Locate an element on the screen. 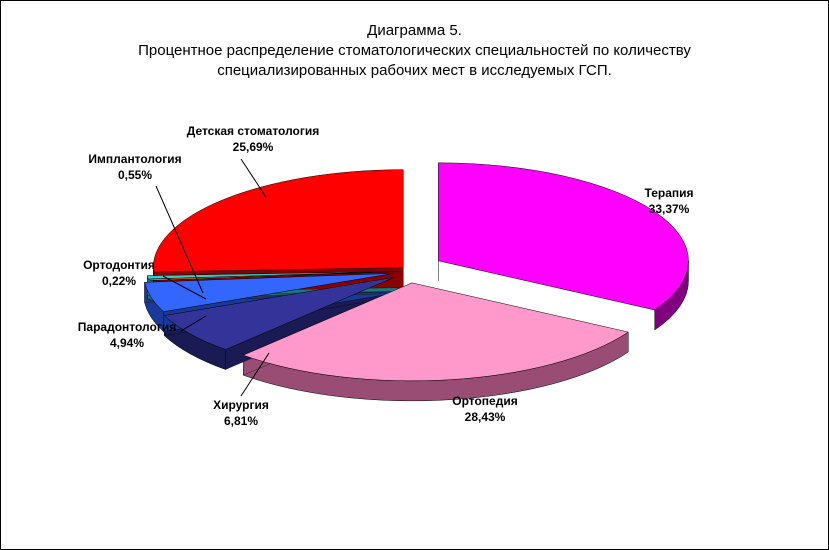 The width and height of the screenshot is (829, 550). slice-value-4: 0,22% is located at coordinates (119, 281).